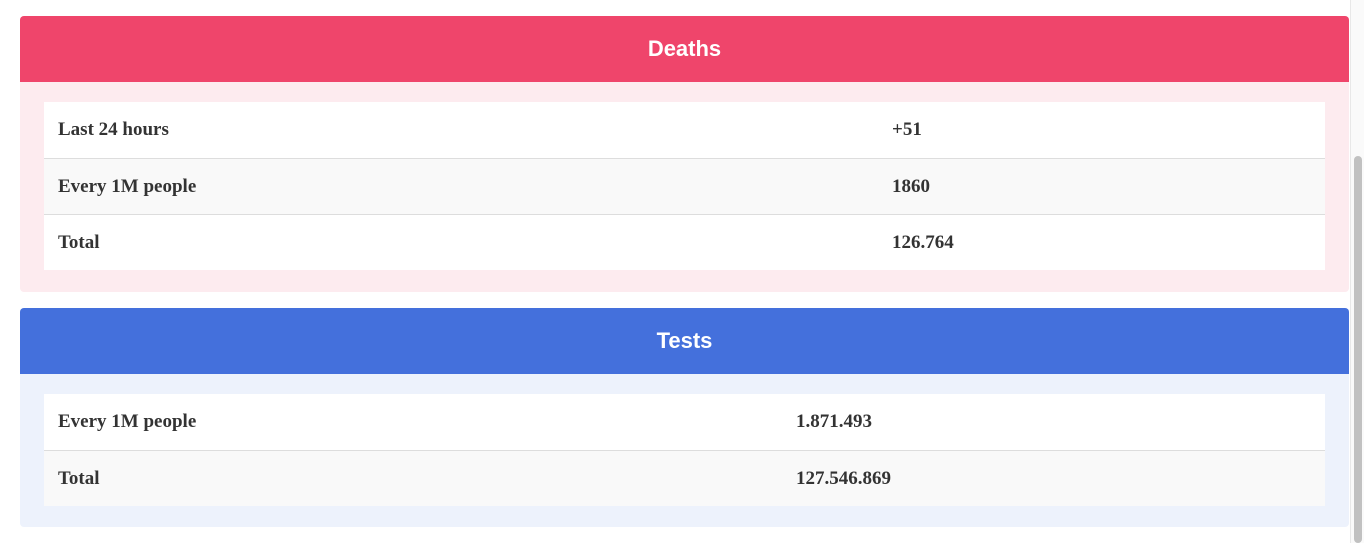 Image resolution: width=1364 pixels, height=543 pixels. What do you see at coordinates (684, 422) in the screenshot?
I see `table-row: Every 1M people 1.871.493` at bounding box center [684, 422].